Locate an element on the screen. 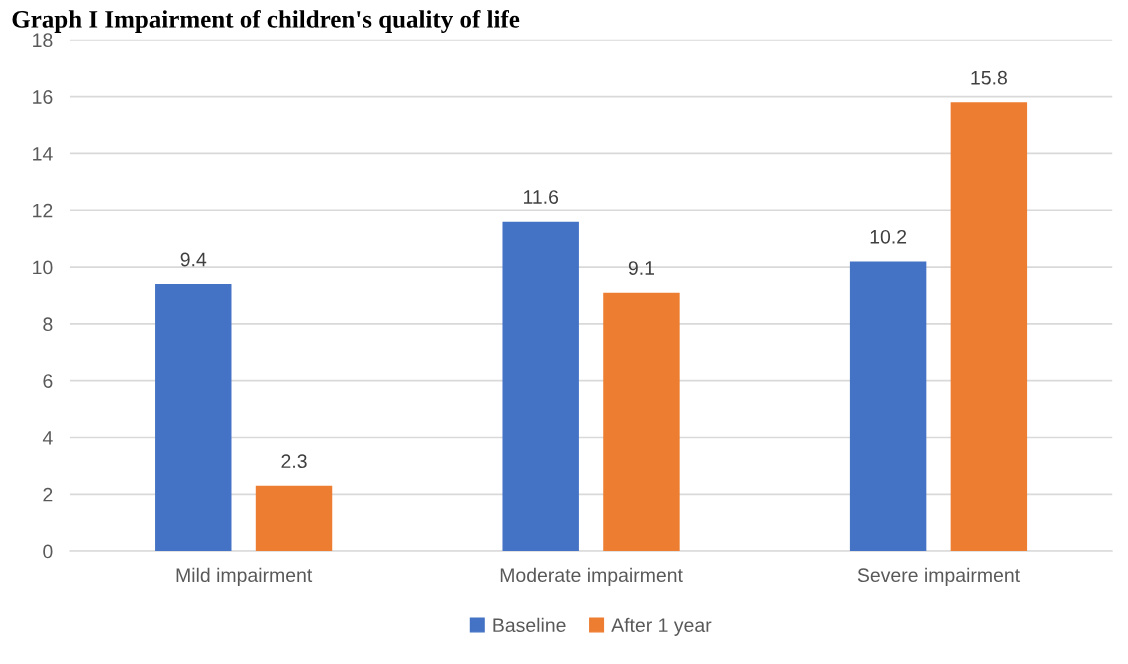 This screenshot has height=664, width=1128. y-tick-label: 4 is located at coordinates (47, 438).